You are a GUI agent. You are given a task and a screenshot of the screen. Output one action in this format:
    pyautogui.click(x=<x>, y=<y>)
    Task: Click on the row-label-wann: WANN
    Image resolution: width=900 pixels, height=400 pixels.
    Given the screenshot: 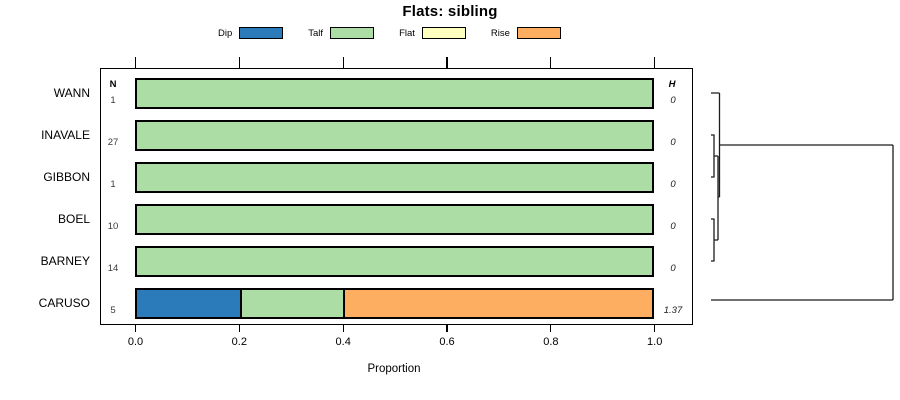 What is the action you would take?
    pyautogui.click(x=71, y=93)
    